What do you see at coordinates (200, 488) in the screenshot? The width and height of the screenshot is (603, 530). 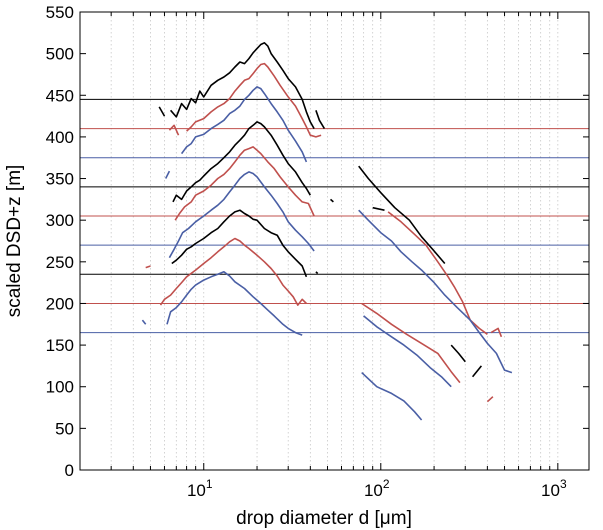 I see `x-tick-label: 10¹` at bounding box center [200, 488].